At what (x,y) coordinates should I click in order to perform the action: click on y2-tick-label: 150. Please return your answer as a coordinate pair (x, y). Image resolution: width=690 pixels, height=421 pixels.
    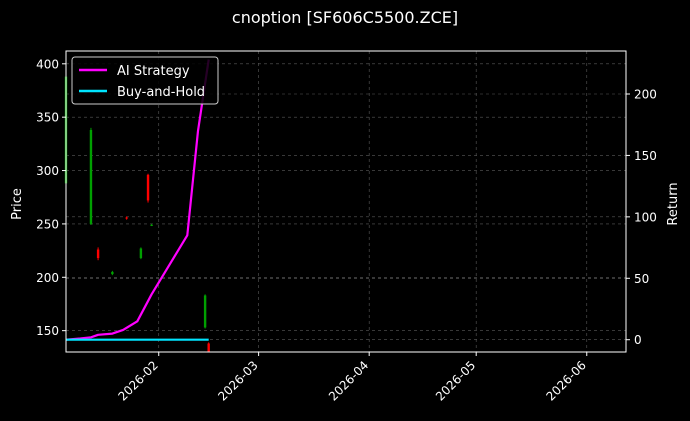
    Looking at the image, I should click on (645, 156).